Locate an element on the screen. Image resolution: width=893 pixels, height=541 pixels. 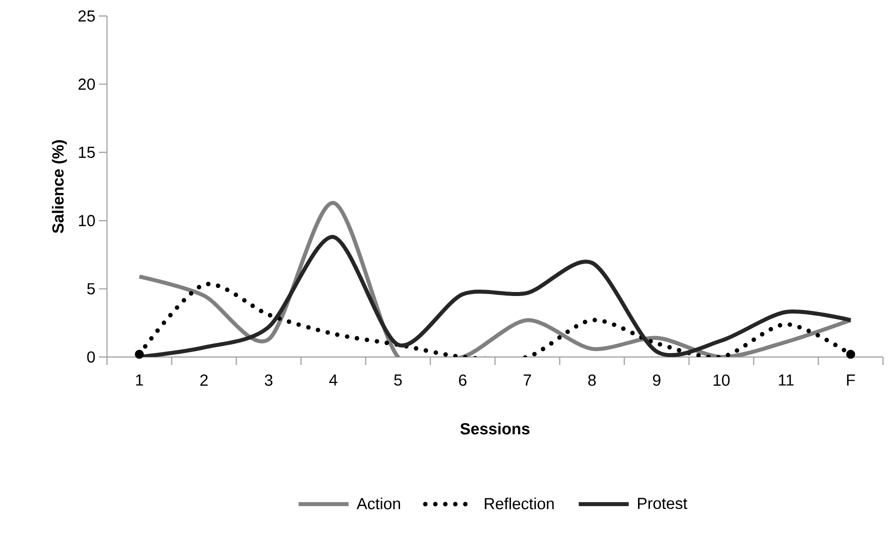
y-tick-label: 10 is located at coordinates (86, 220).